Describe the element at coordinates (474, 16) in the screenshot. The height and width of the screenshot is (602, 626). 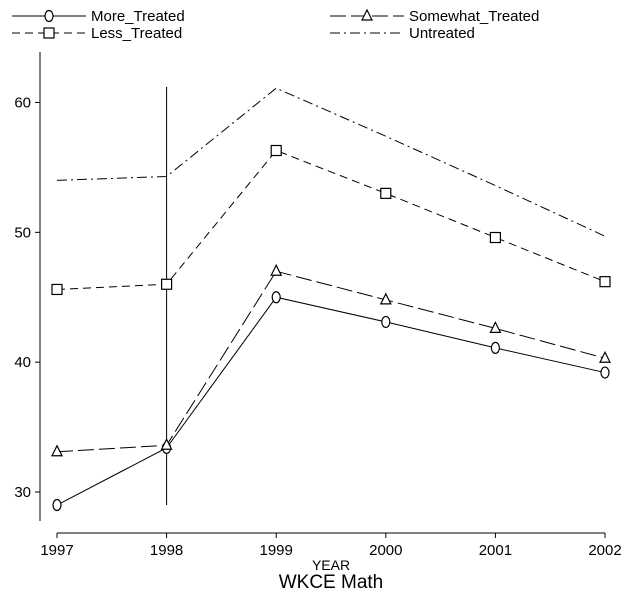
I see `legend-label: Somewhat_Treated` at that location.